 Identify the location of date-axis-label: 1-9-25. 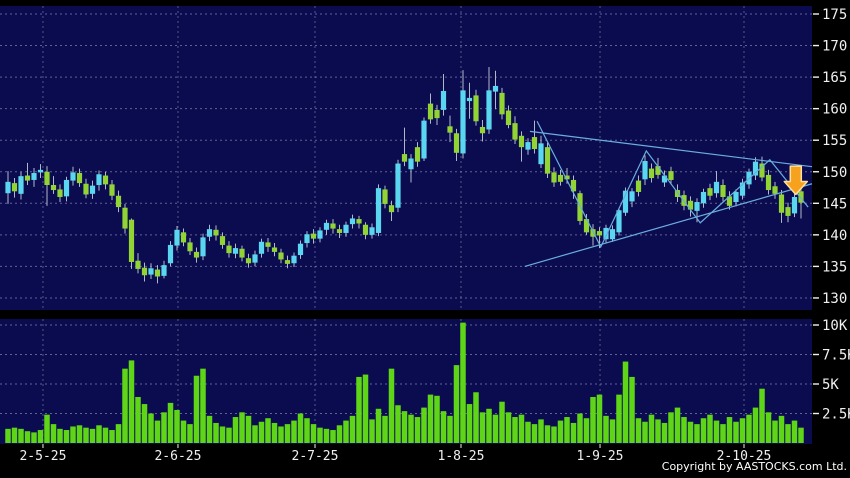
(600, 456).